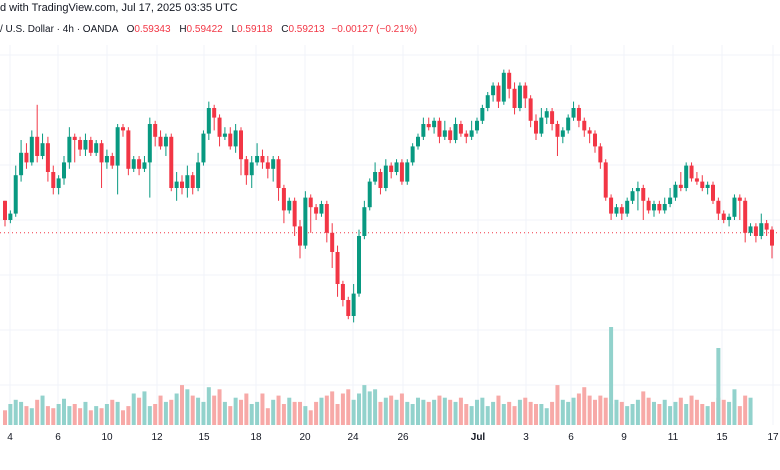  I want to click on x-tick-label-10: 3, so click(526, 437).